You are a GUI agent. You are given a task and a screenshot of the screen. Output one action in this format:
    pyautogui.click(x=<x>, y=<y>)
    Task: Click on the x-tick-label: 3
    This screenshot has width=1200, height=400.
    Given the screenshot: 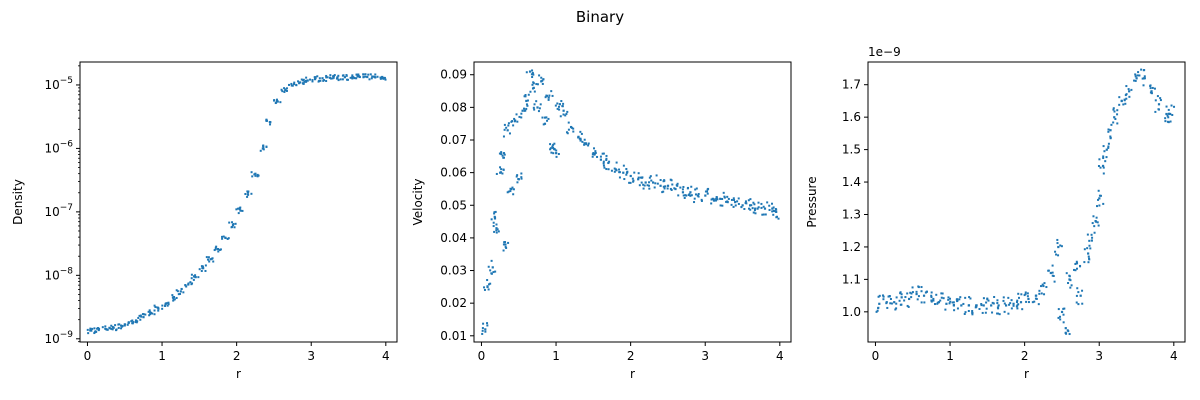 What is the action you would take?
    pyautogui.click(x=1099, y=356)
    